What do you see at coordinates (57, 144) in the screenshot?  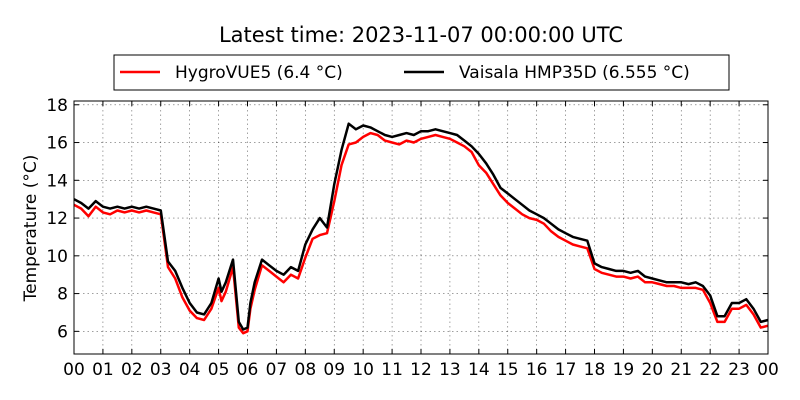 I see `y-tick-label: 16` at bounding box center [57, 144].